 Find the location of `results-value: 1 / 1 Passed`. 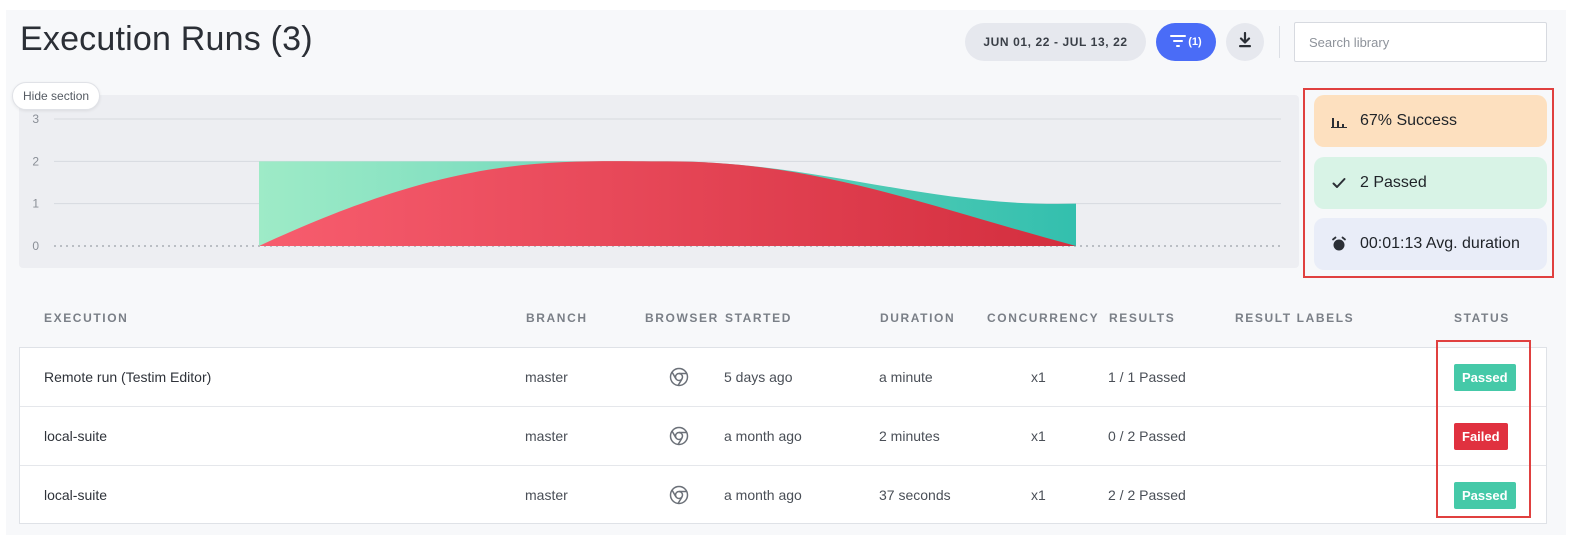

results-value: 1 / 1 Passed is located at coordinates (1147, 377).